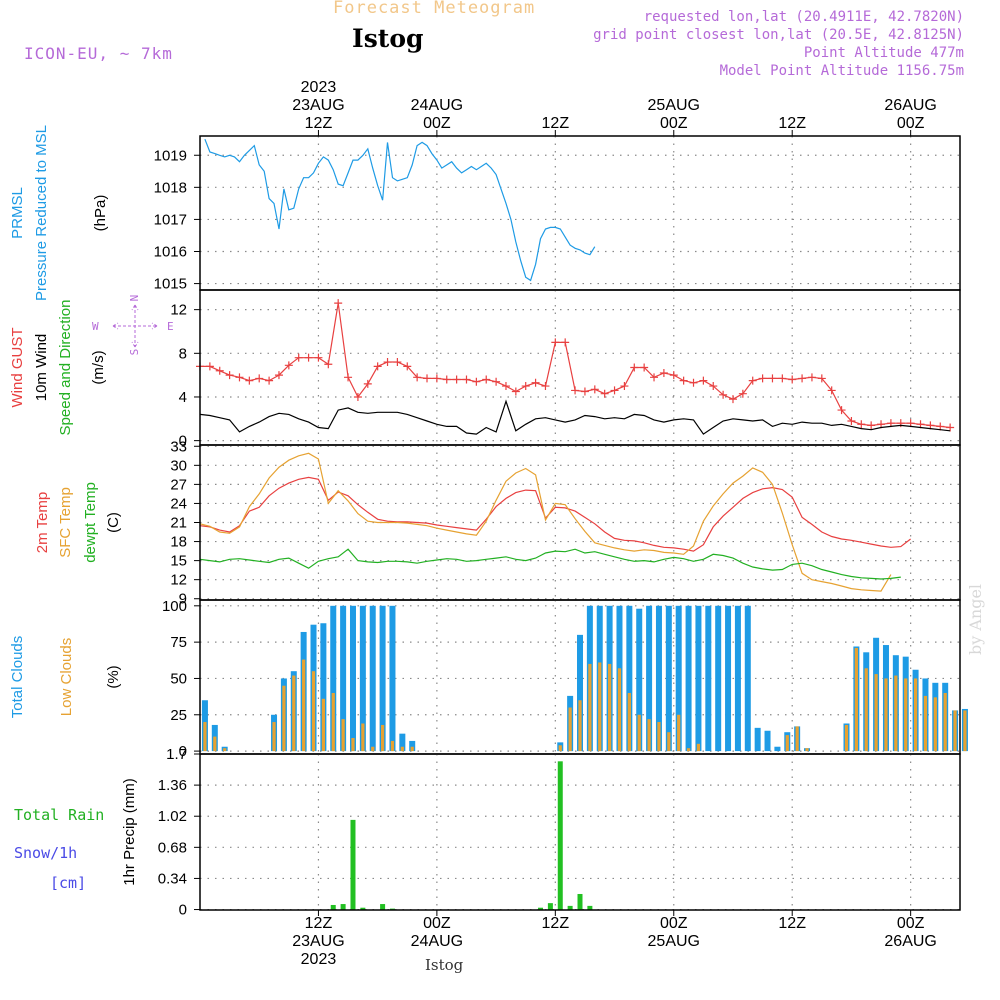 This screenshot has width=1000, height=1000. I want to click on y-tick-label: 1018, so click(170, 187).